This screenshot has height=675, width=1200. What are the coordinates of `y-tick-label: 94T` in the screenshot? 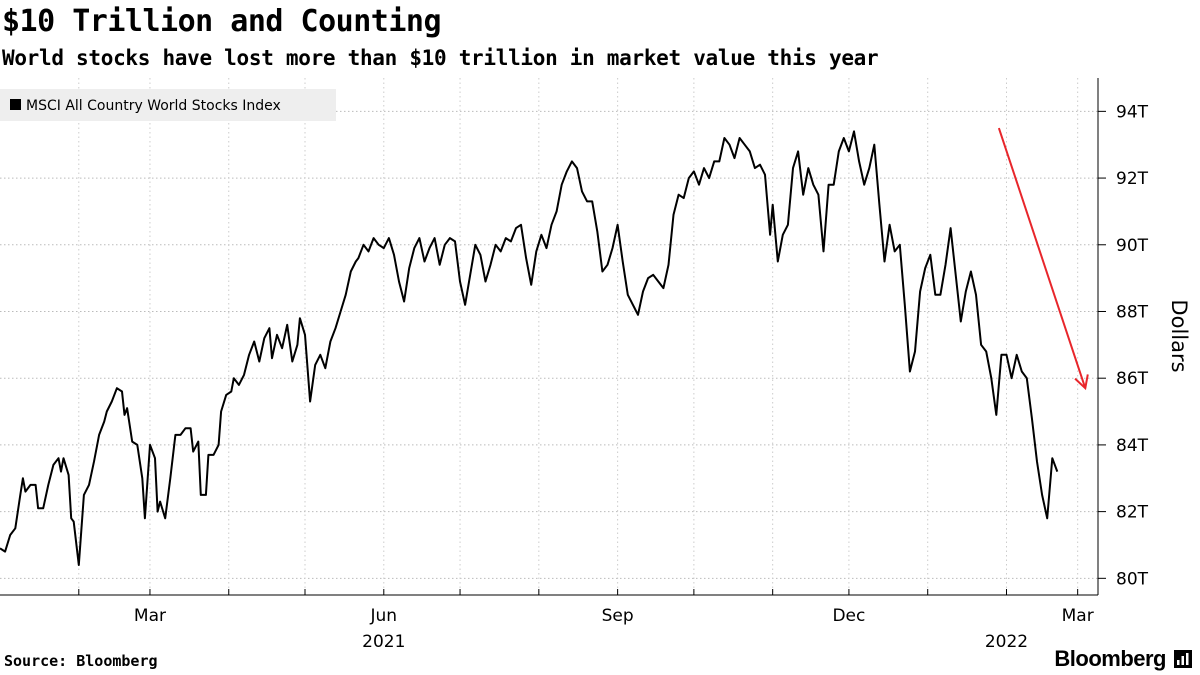 It's located at (1132, 112).